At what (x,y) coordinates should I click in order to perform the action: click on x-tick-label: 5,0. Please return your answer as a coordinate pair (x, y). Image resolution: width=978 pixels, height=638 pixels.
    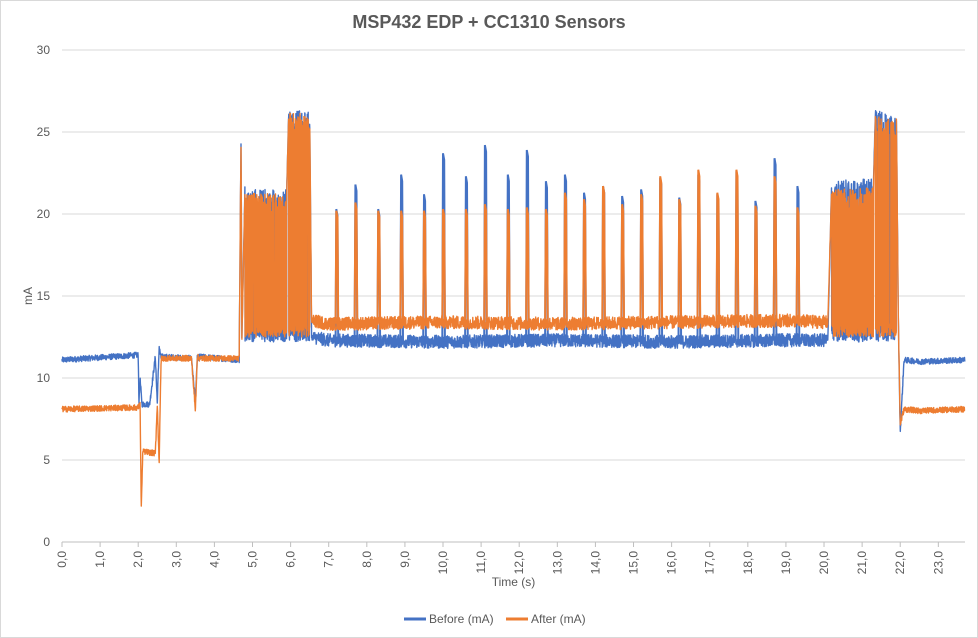
    Looking at the image, I should click on (253, 559).